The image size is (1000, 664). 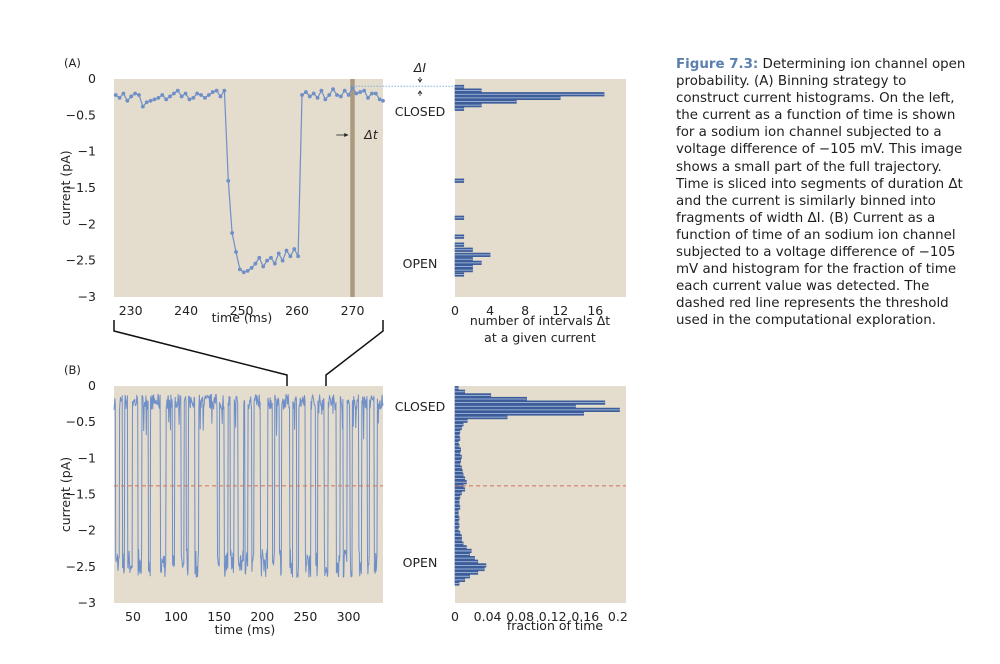 I want to click on panel-a-histogram-x-tick-label: 16, so click(x=595, y=310).